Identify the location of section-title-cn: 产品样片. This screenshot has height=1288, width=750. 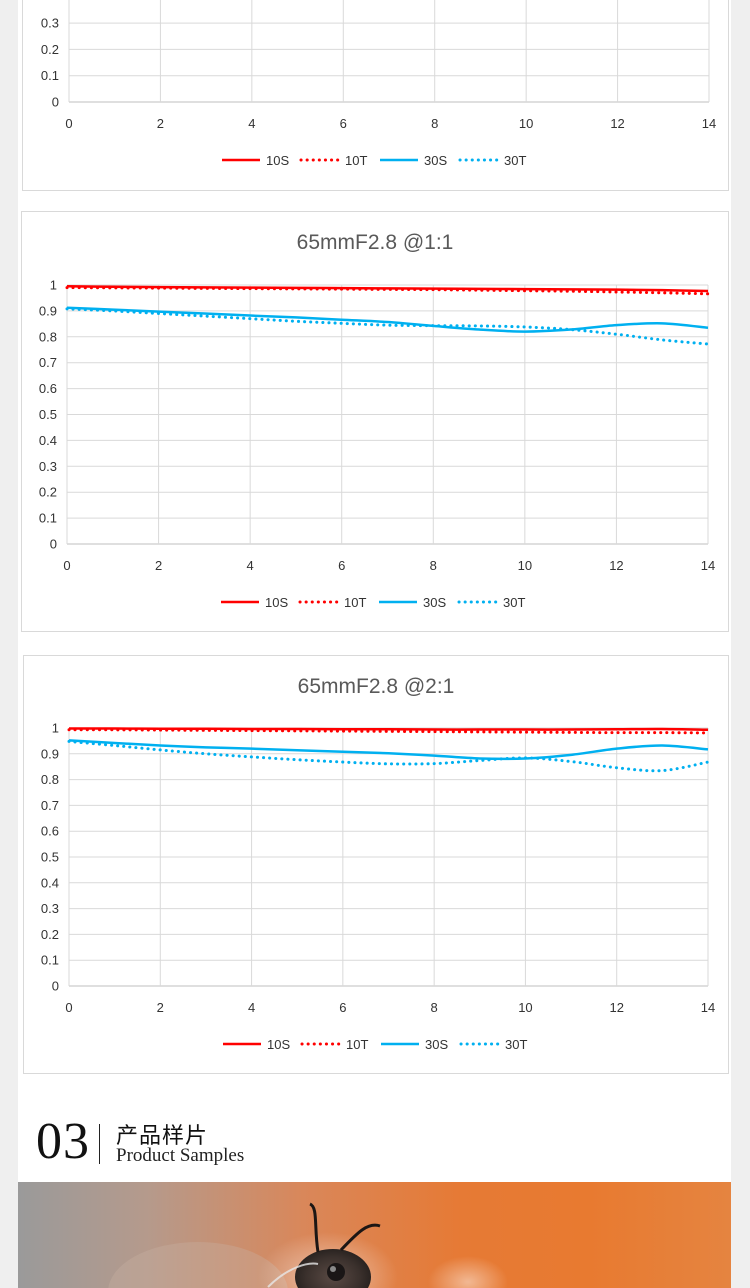
(162, 1136).